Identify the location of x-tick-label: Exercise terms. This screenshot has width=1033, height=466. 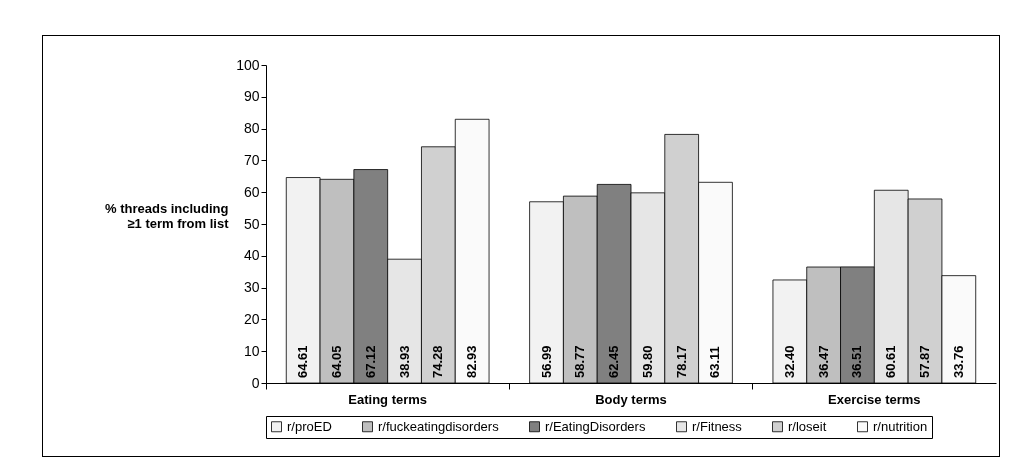
(874, 399).